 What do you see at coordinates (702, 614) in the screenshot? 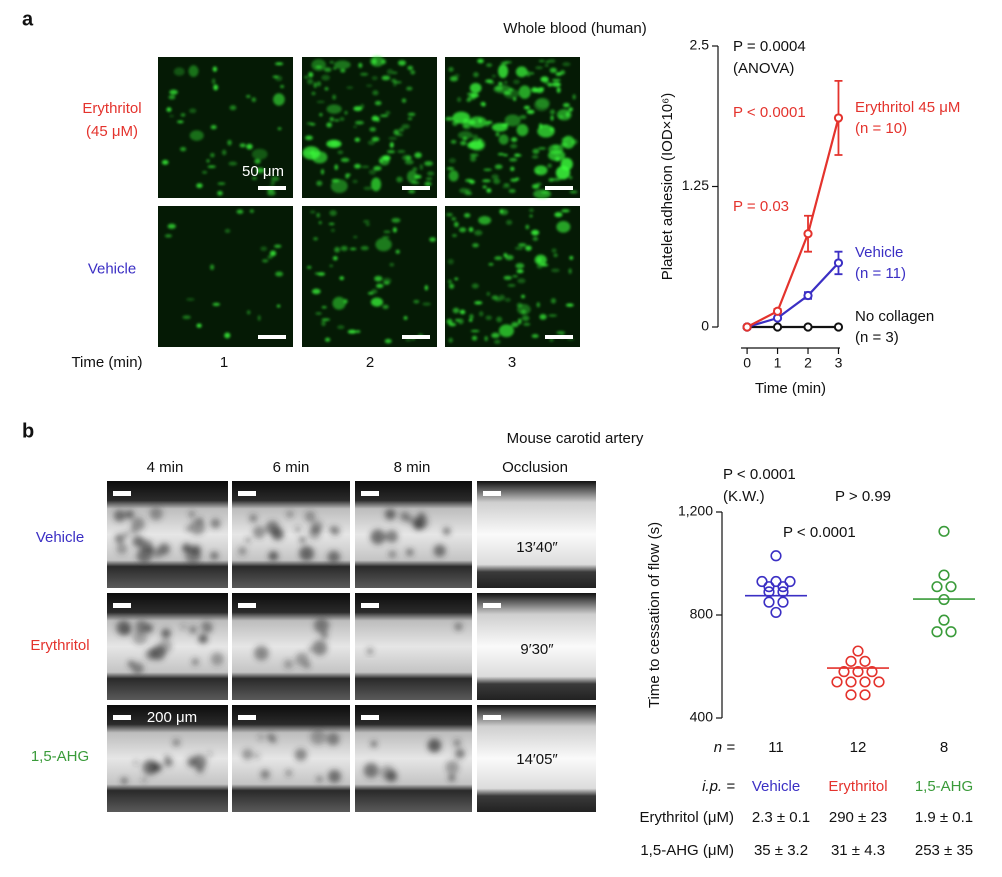
I see `y-tick-label: 800` at bounding box center [702, 614].